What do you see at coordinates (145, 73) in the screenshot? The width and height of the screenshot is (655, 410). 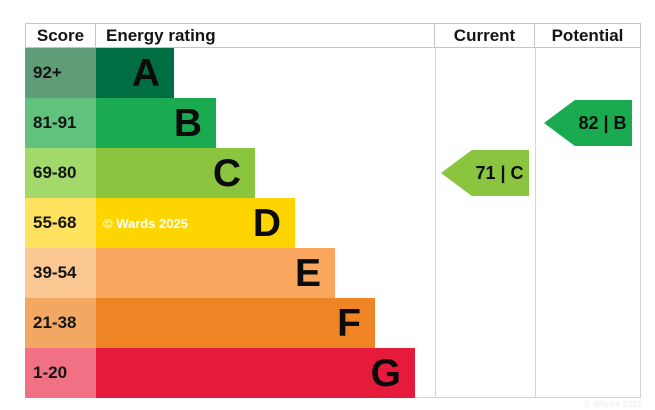 I see `band-letter: A` at bounding box center [145, 73].